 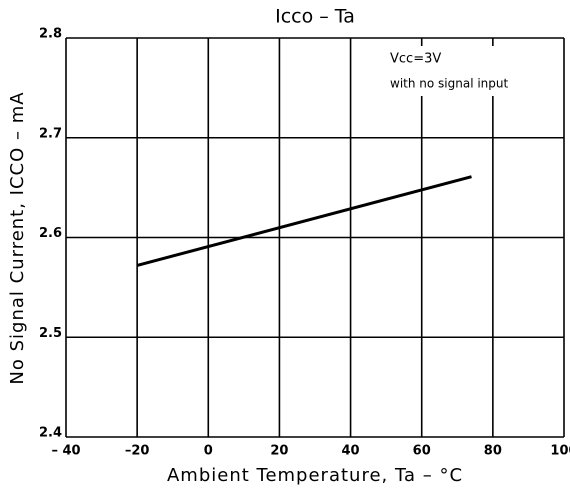 What do you see at coordinates (351, 451) in the screenshot?
I see `x-tick-label: 40` at bounding box center [351, 451].